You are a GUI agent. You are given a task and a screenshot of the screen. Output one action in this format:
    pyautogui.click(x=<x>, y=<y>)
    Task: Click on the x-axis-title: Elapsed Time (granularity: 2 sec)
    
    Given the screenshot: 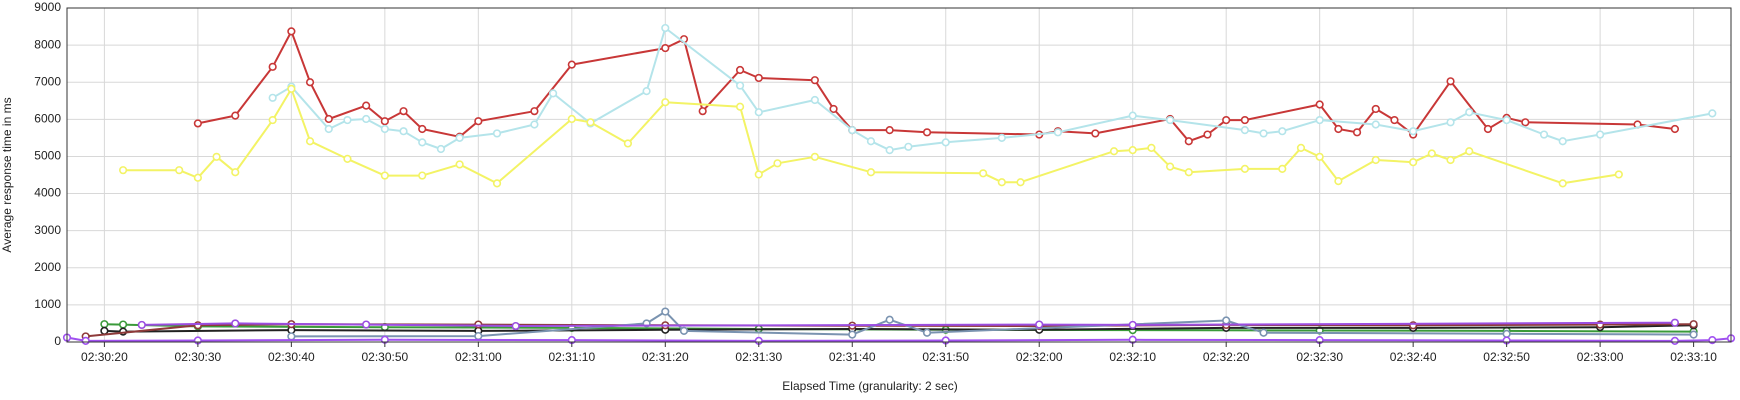 What is the action you would take?
    pyautogui.click(x=869, y=386)
    